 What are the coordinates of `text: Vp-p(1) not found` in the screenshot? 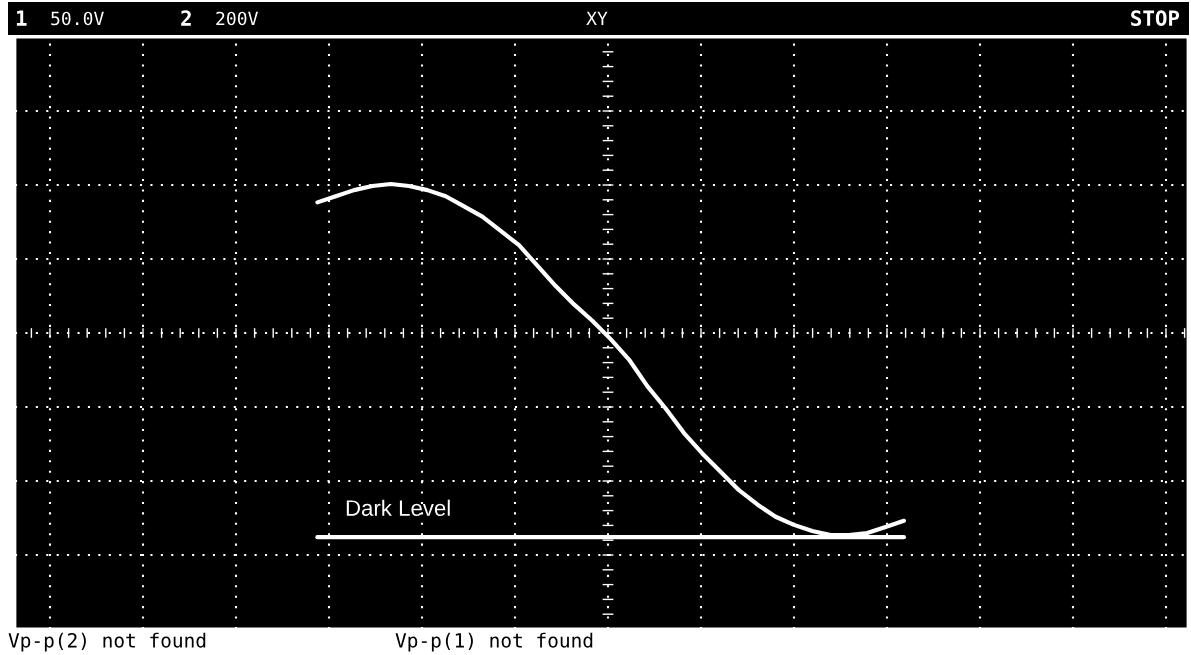 It's located at (494, 642).